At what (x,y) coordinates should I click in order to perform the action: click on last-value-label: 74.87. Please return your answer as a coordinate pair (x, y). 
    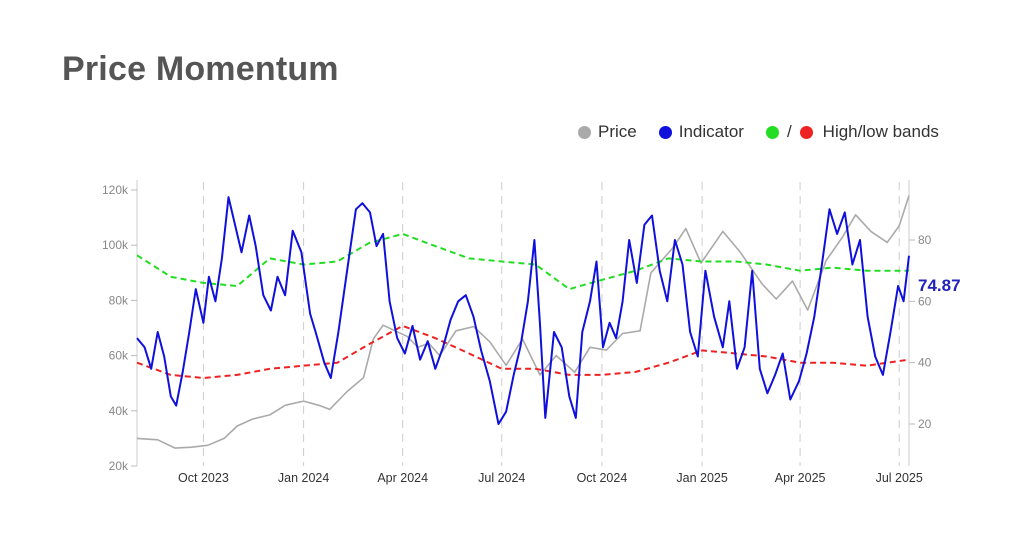
    Looking at the image, I should click on (939, 285).